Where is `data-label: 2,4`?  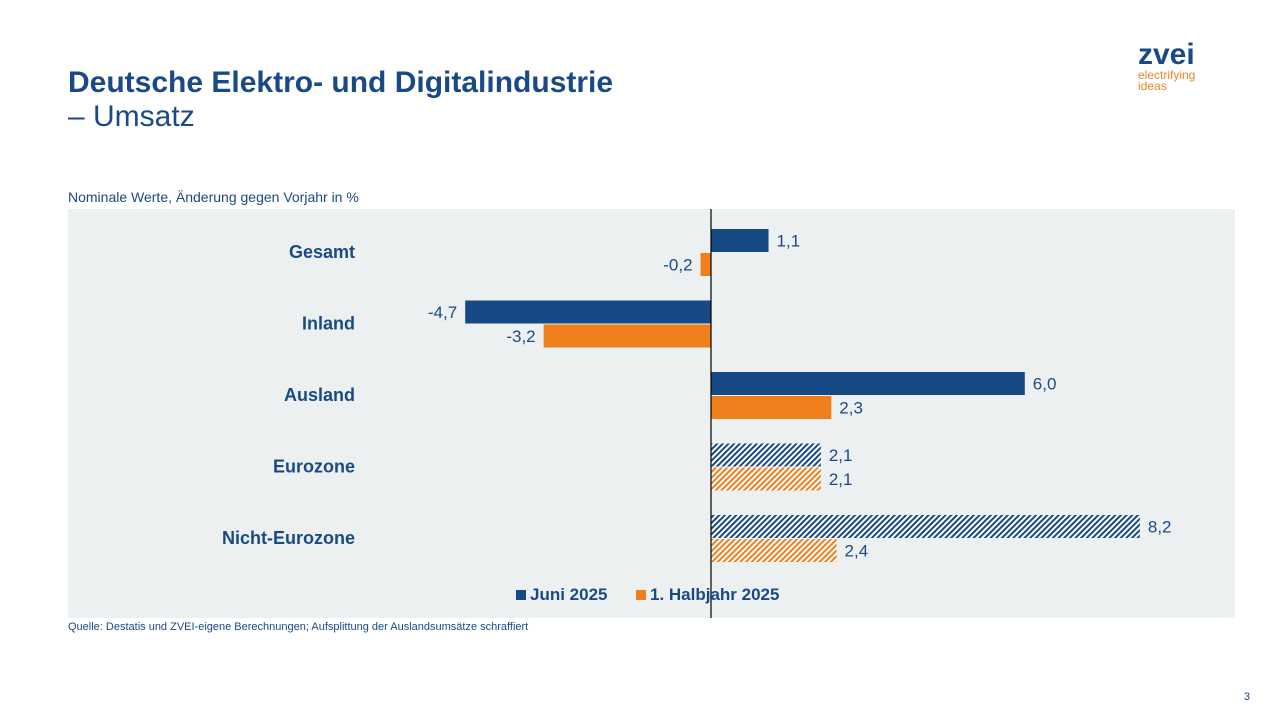 data-label: 2,4 is located at coordinates (857, 551).